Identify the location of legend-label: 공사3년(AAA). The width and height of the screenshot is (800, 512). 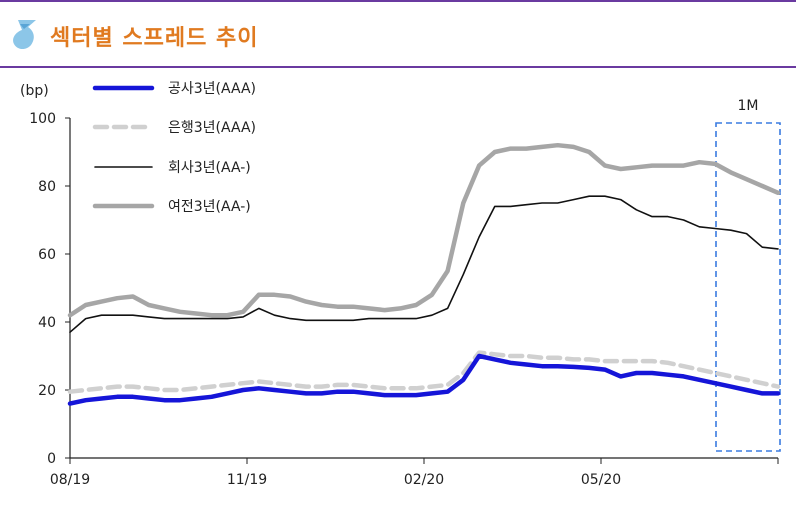
(212, 89).